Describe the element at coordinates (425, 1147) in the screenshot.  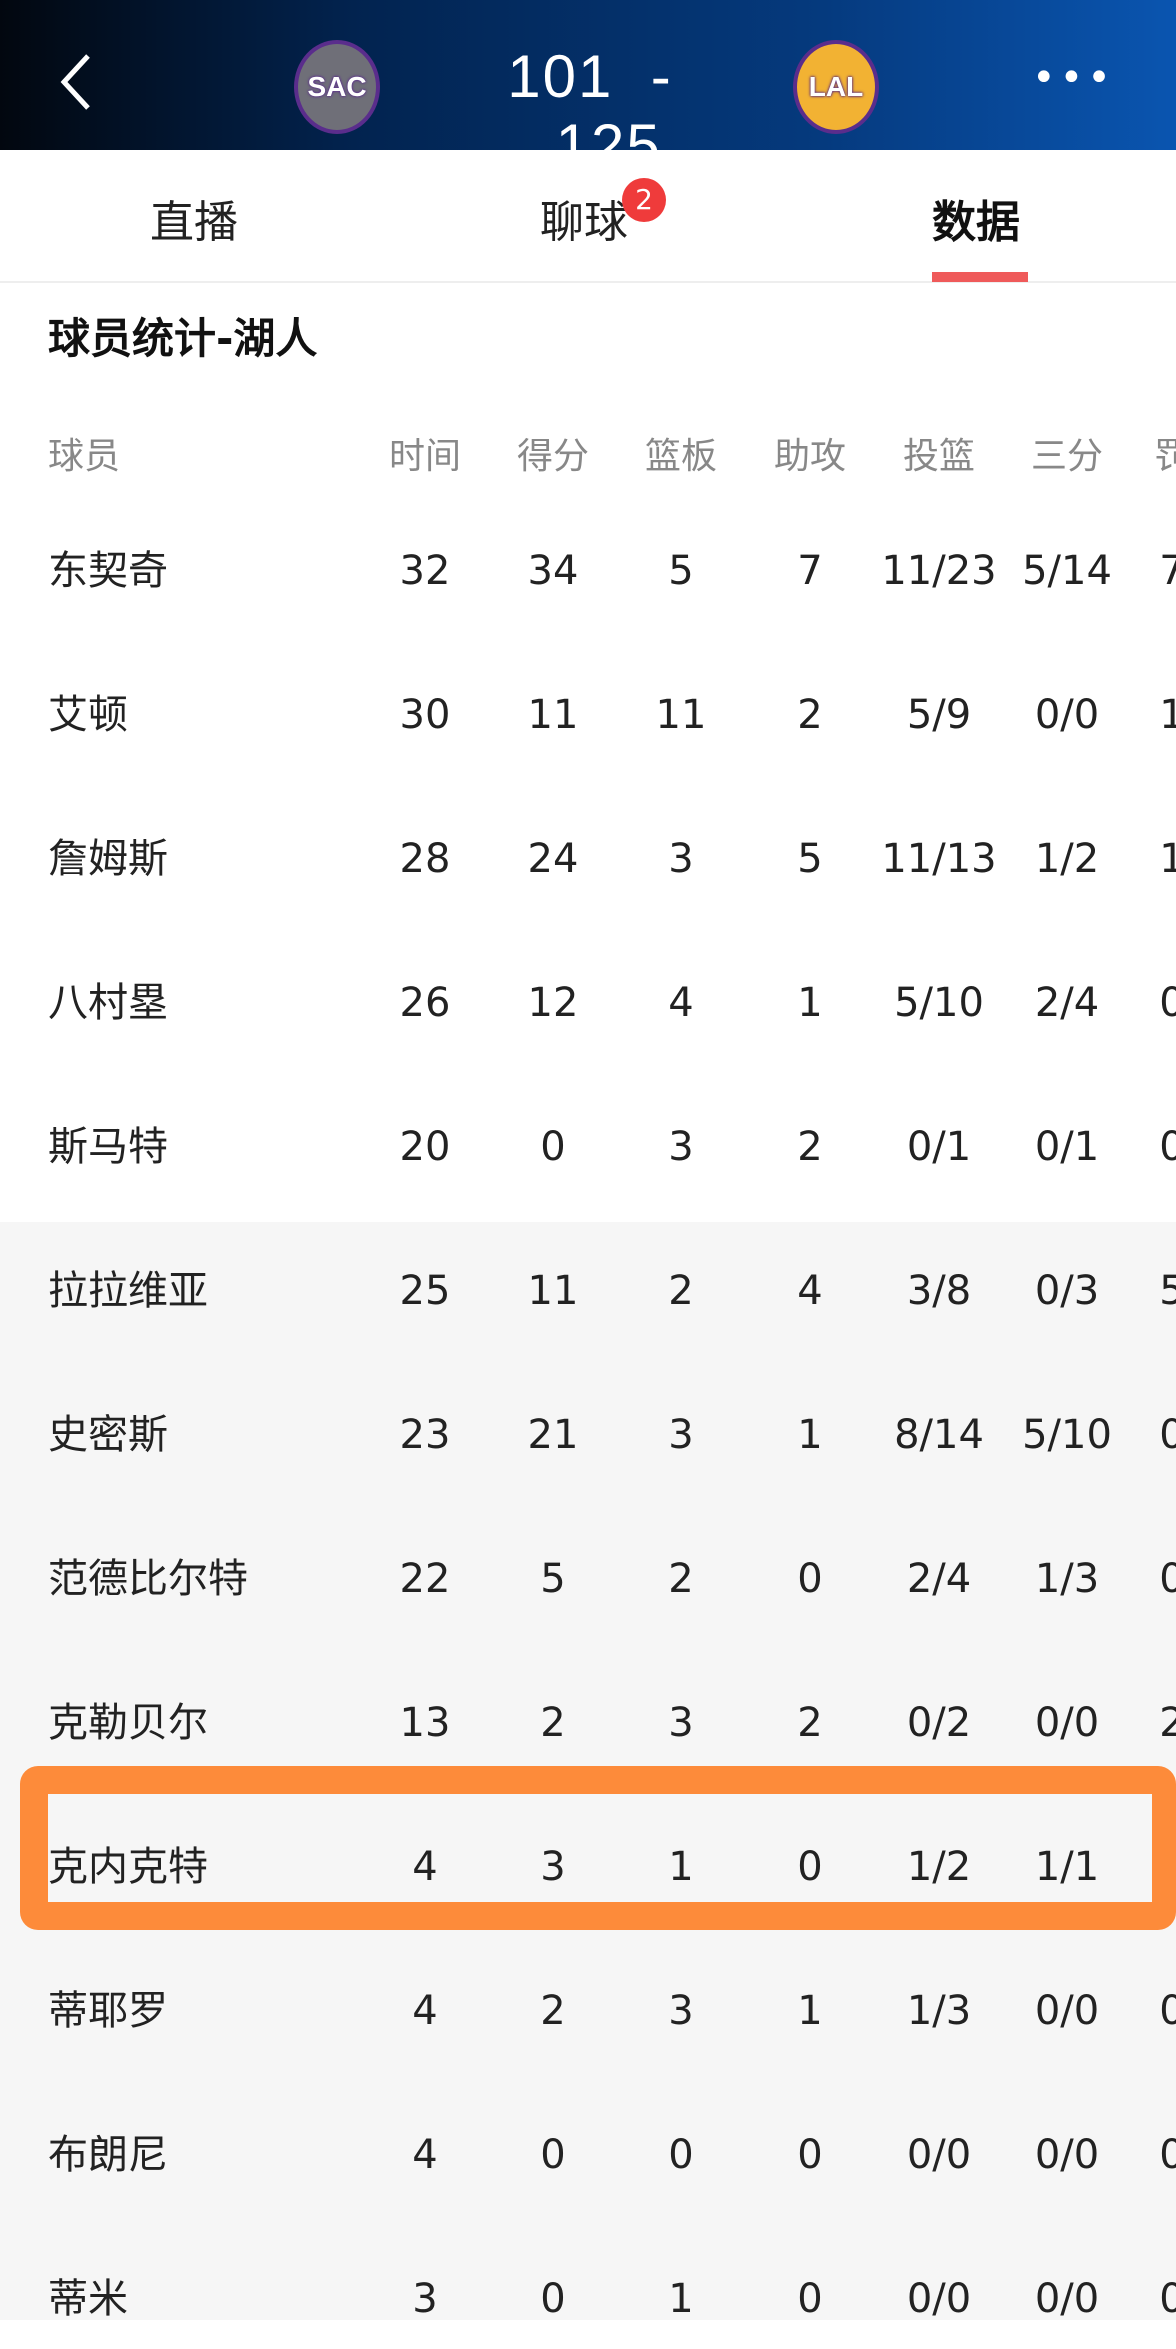
I see `stat-cell: 20` at that location.